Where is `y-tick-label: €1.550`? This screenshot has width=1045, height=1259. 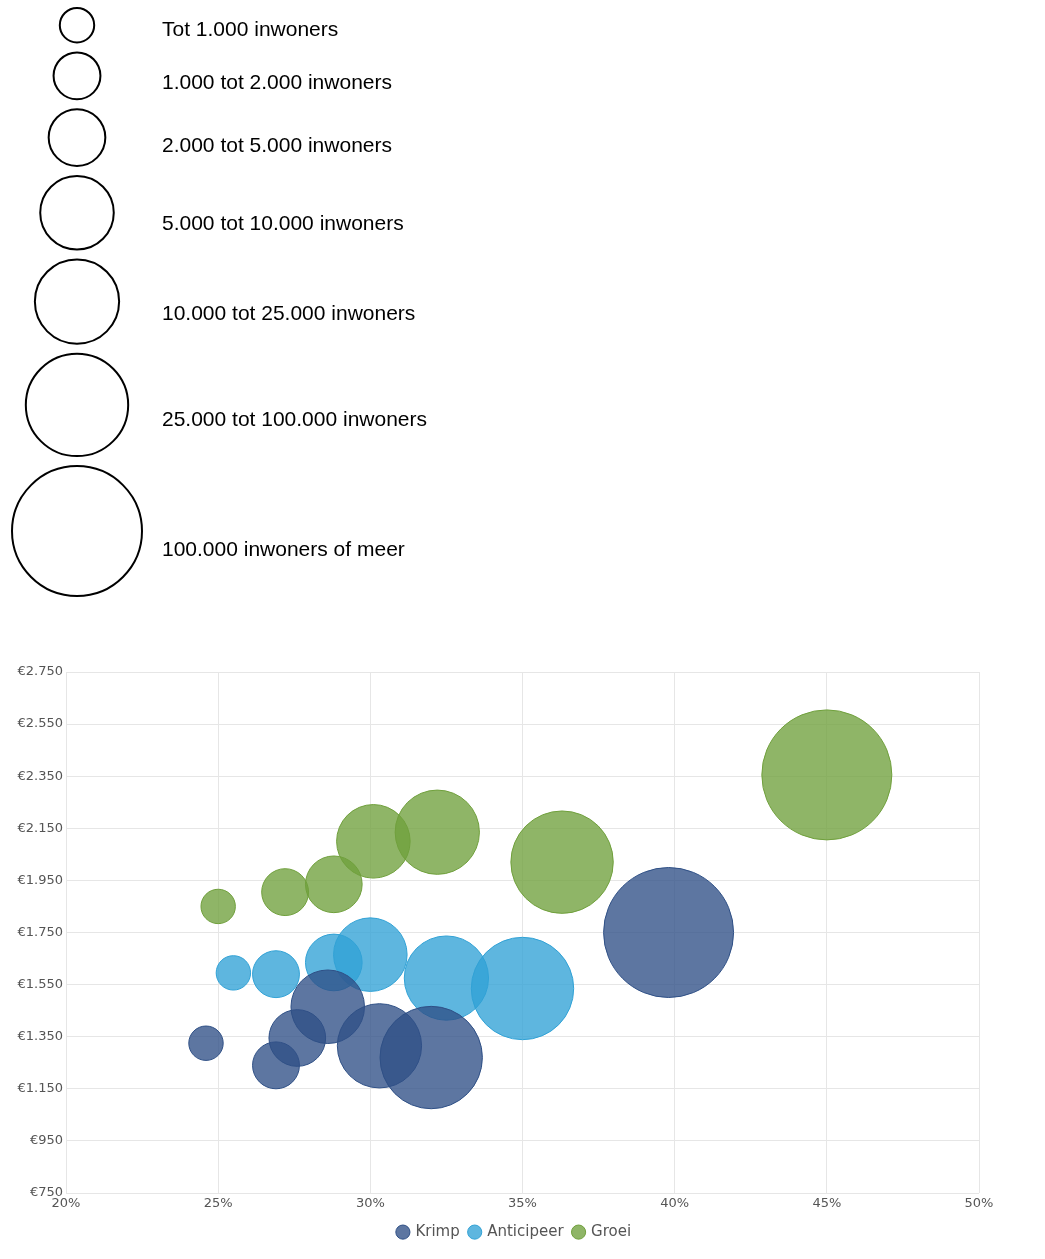 y-tick-label: €1.550 is located at coordinates (40, 983).